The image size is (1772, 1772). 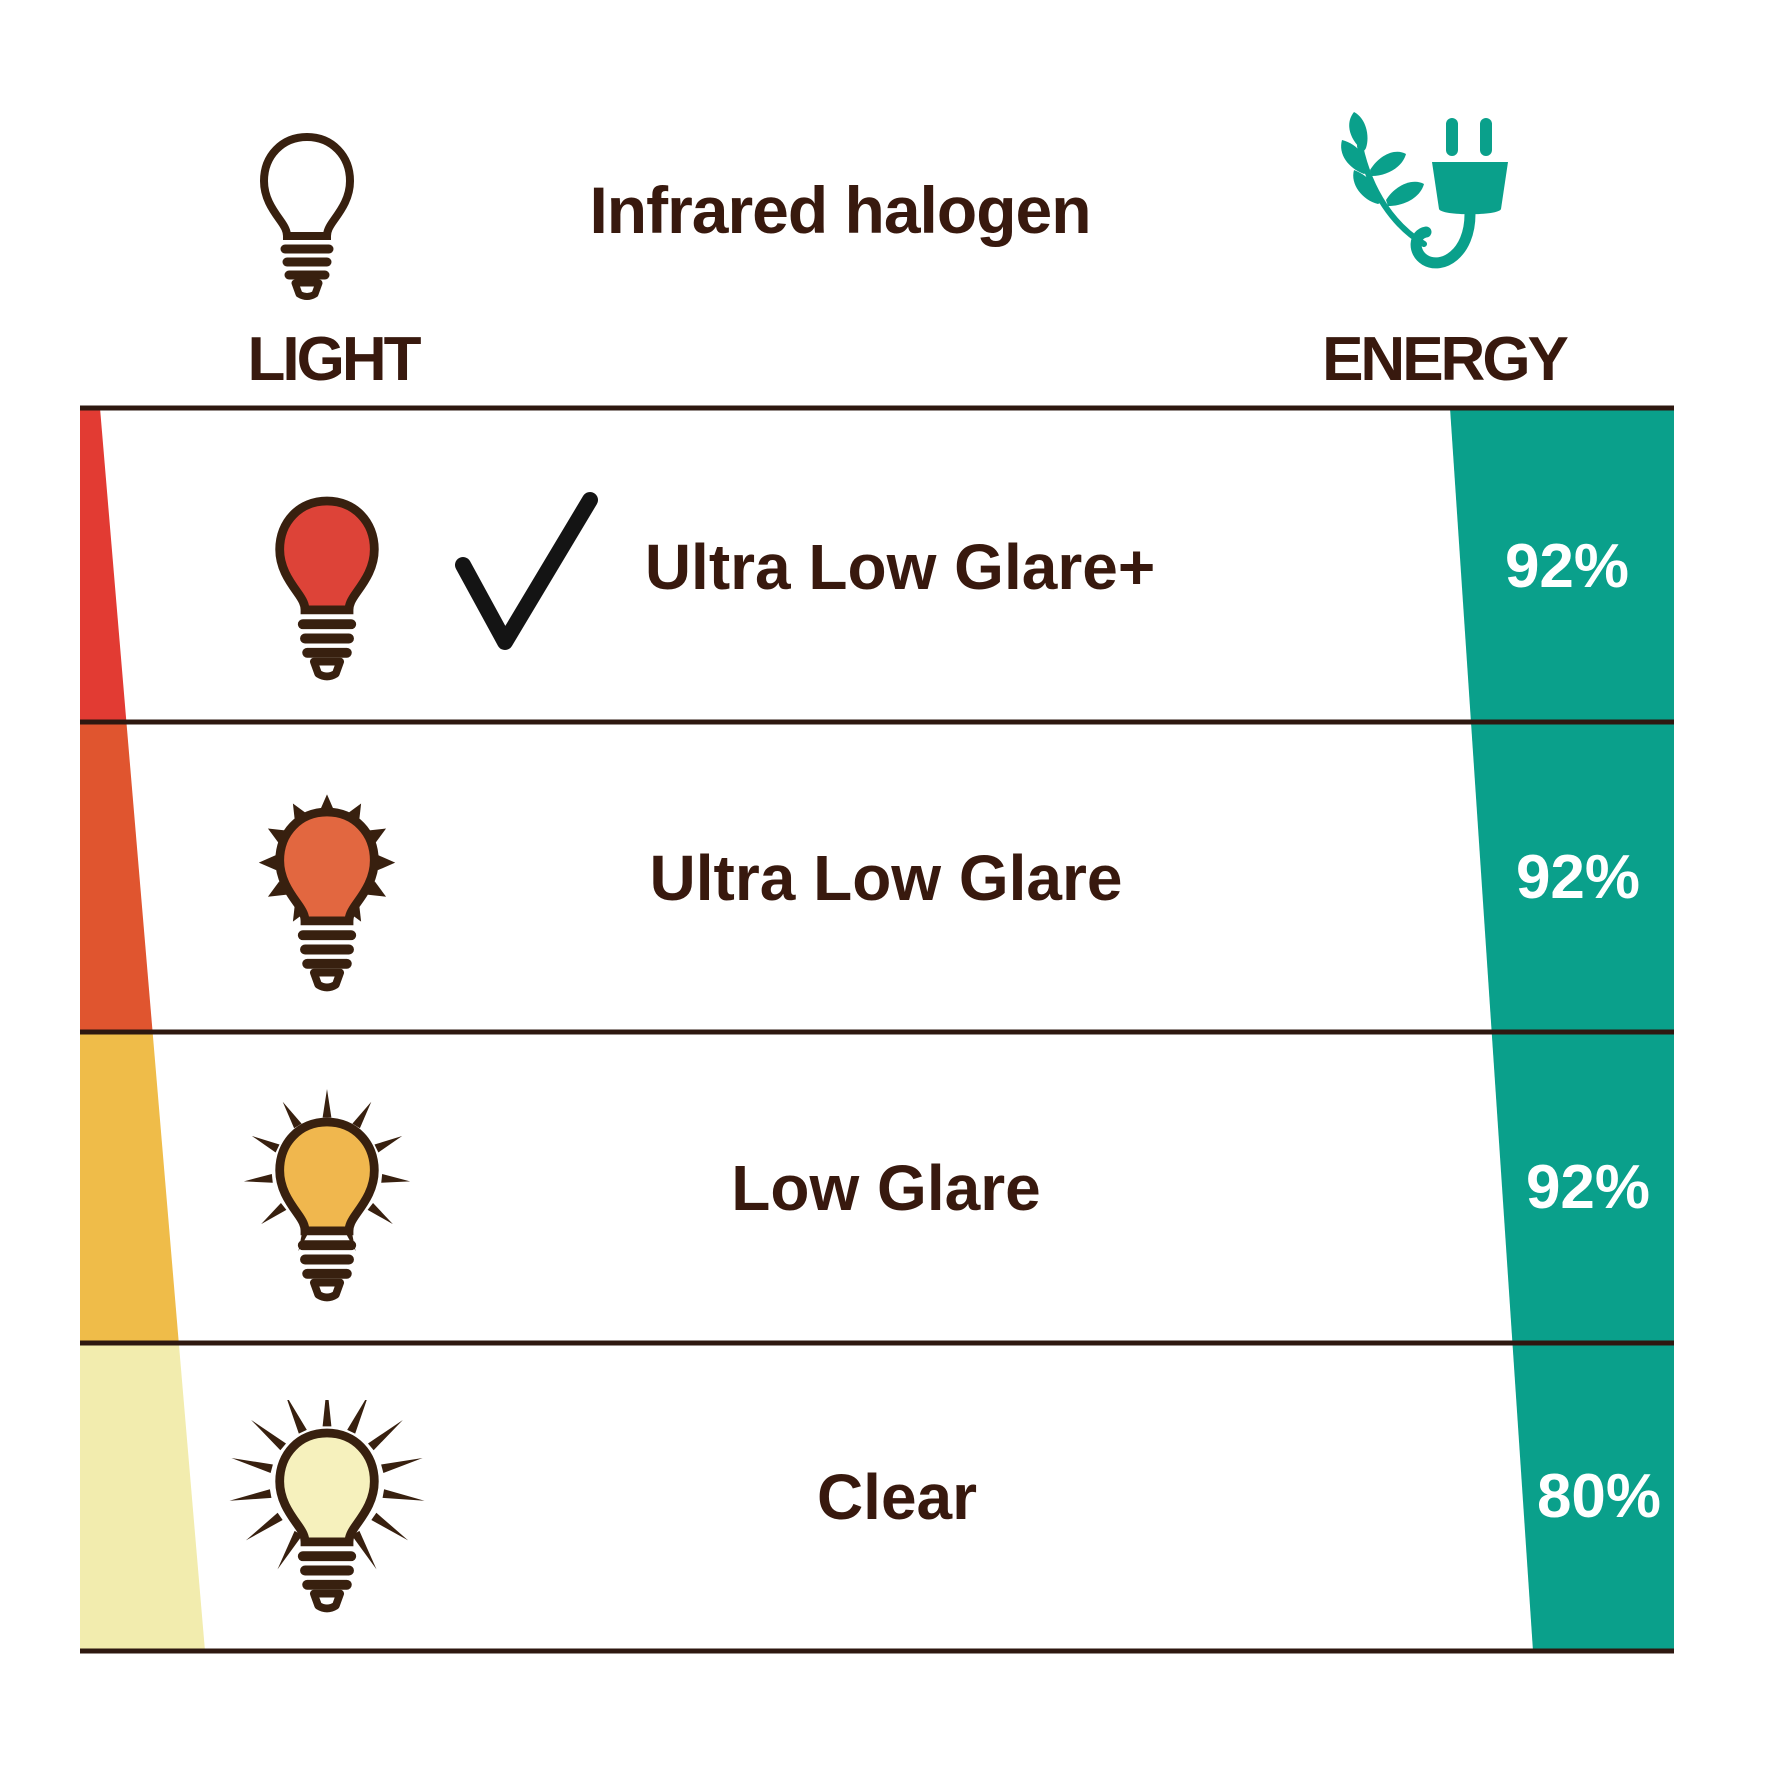 What do you see at coordinates (327, 1209) in the screenshot?
I see `amber-bulb-icon` at bounding box center [327, 1209].